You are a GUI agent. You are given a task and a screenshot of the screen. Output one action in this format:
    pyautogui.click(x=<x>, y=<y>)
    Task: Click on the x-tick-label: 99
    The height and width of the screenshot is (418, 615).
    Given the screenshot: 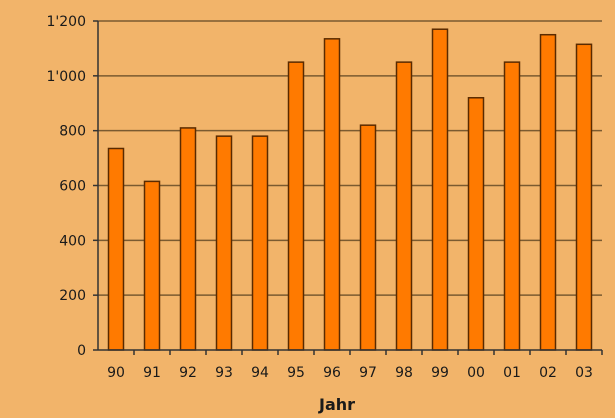 What is the action you would take?
    pyautogui.click(x=440, y=373)
    